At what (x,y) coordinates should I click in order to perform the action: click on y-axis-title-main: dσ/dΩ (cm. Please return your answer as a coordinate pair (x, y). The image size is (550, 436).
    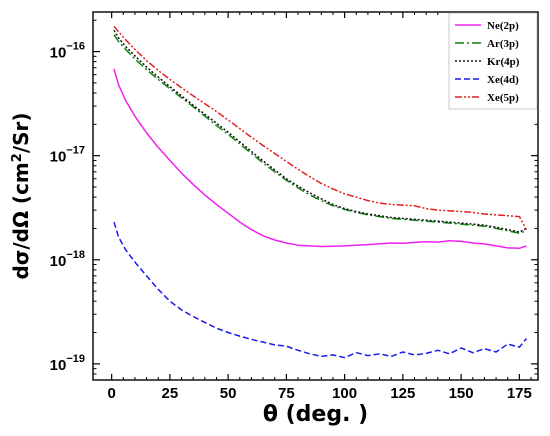
    Looking at the image, I should click on (21, 220).